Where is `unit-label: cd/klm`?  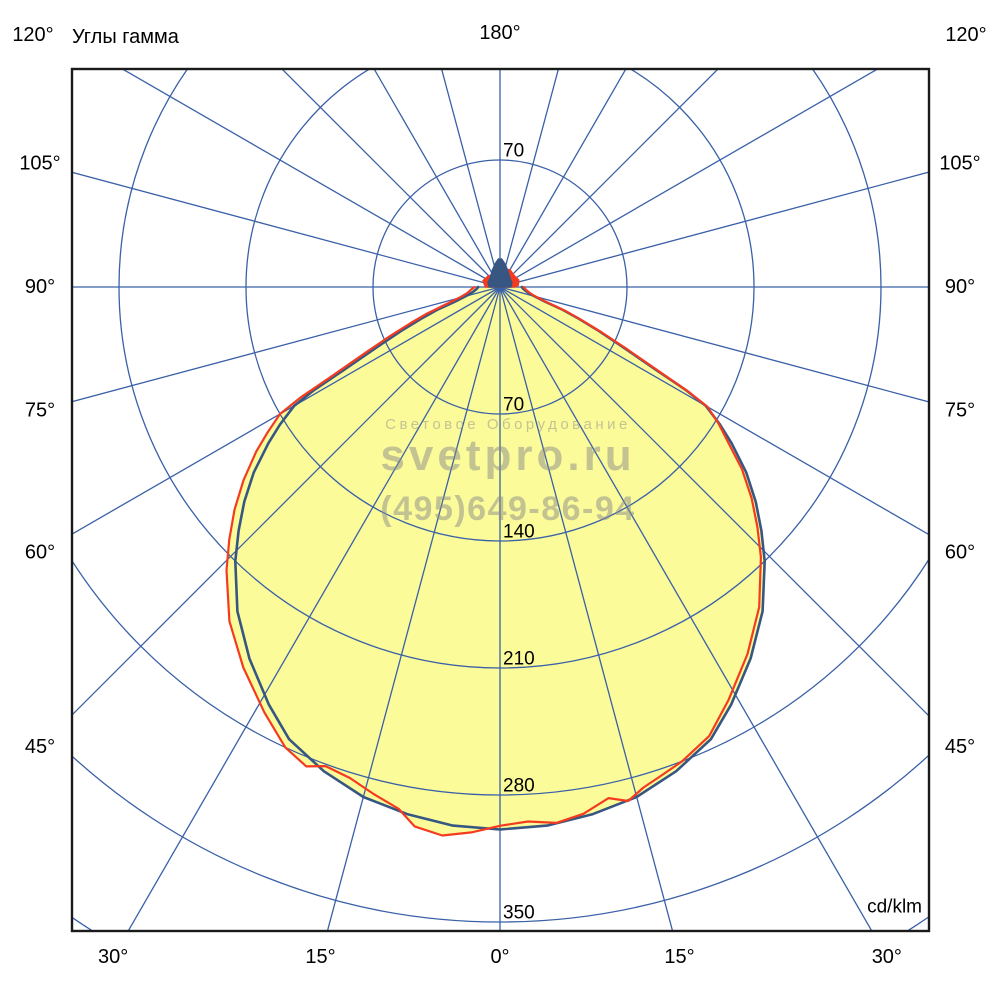
unit-label: cd/klm is located at coordinates (894, 907).